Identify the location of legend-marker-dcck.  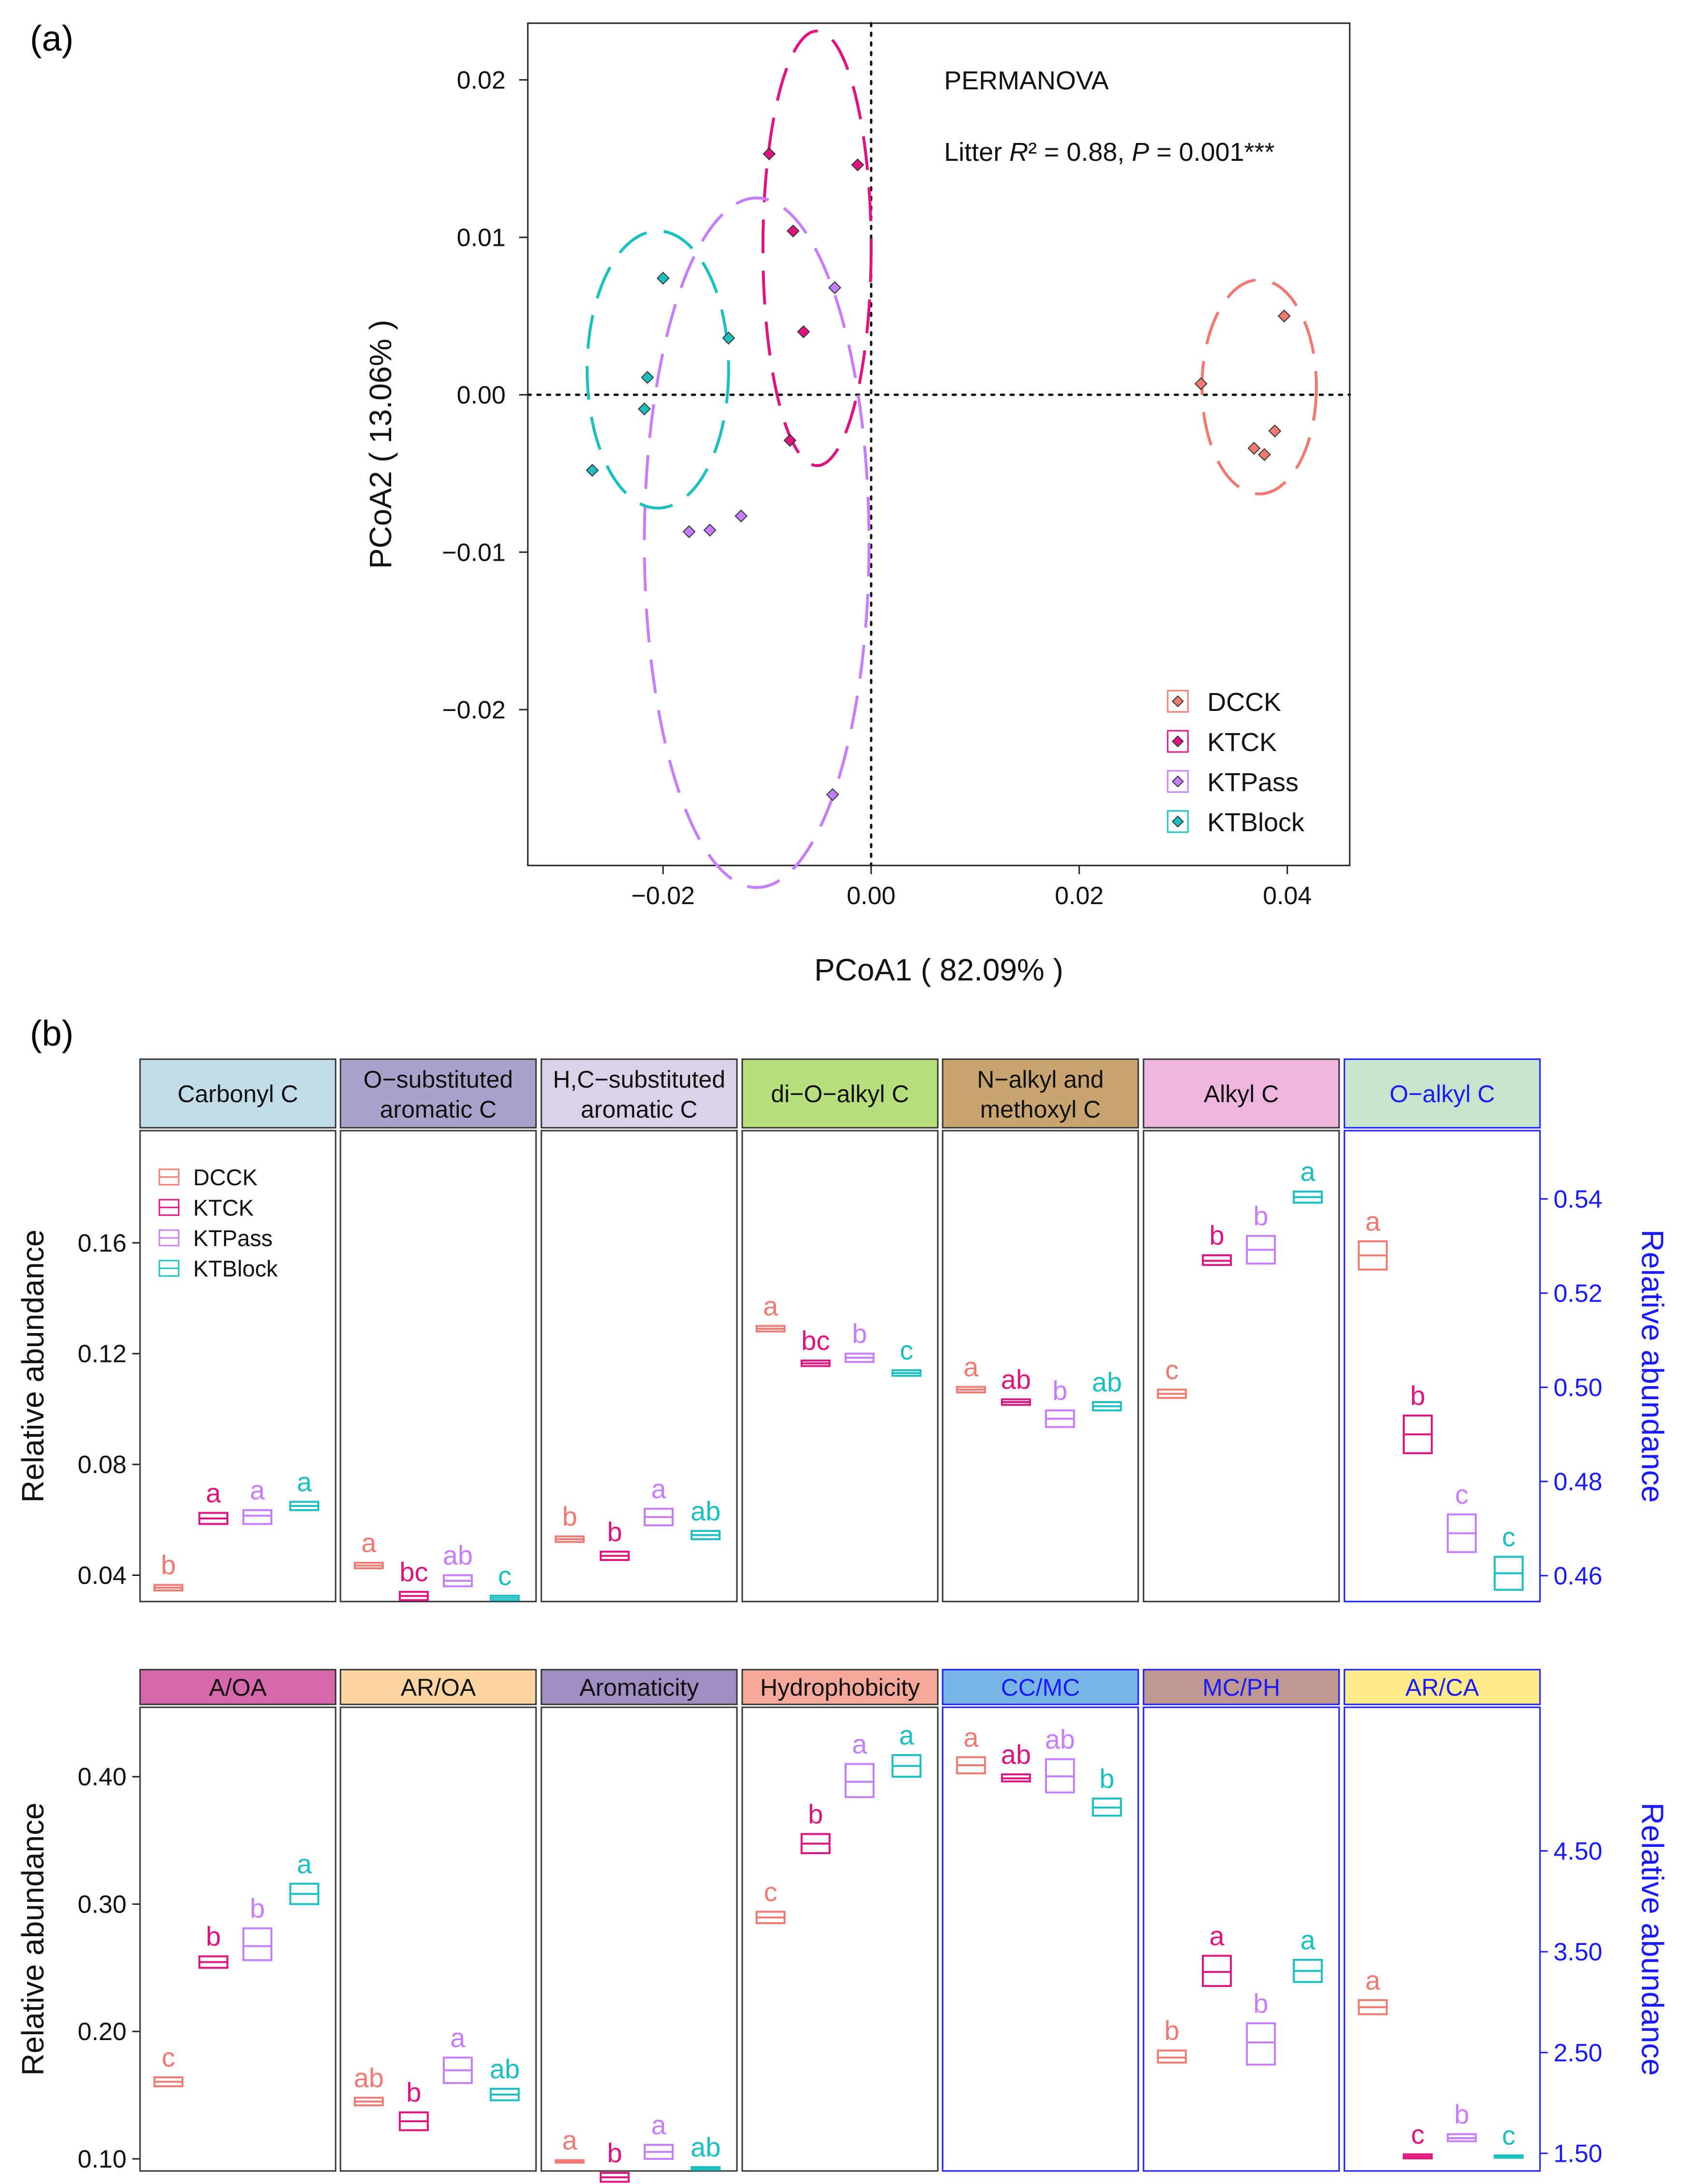
(1178, 702).